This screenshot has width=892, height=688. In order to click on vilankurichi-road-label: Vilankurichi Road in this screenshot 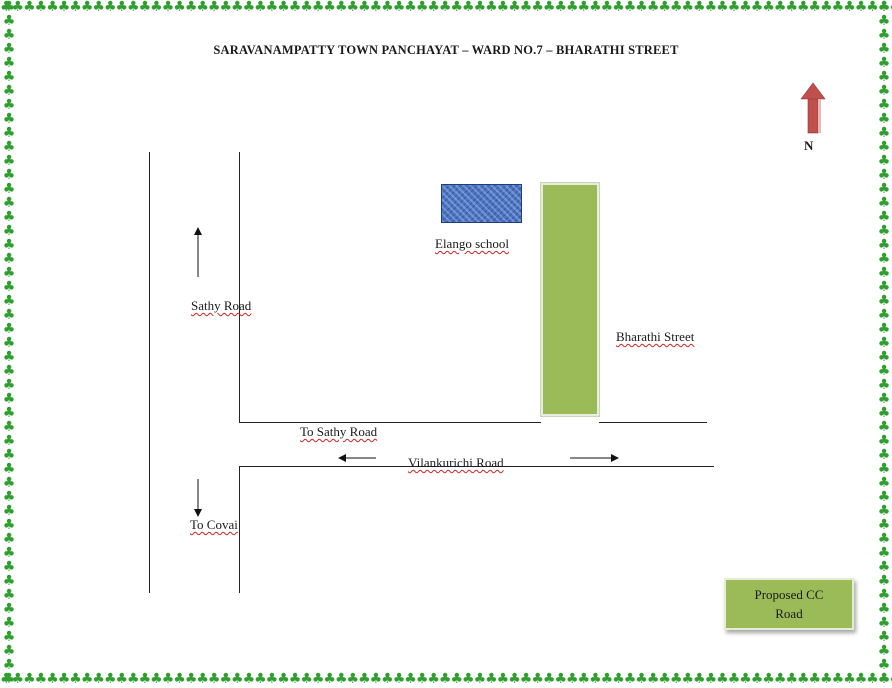, I will do `click(456, 463)`.